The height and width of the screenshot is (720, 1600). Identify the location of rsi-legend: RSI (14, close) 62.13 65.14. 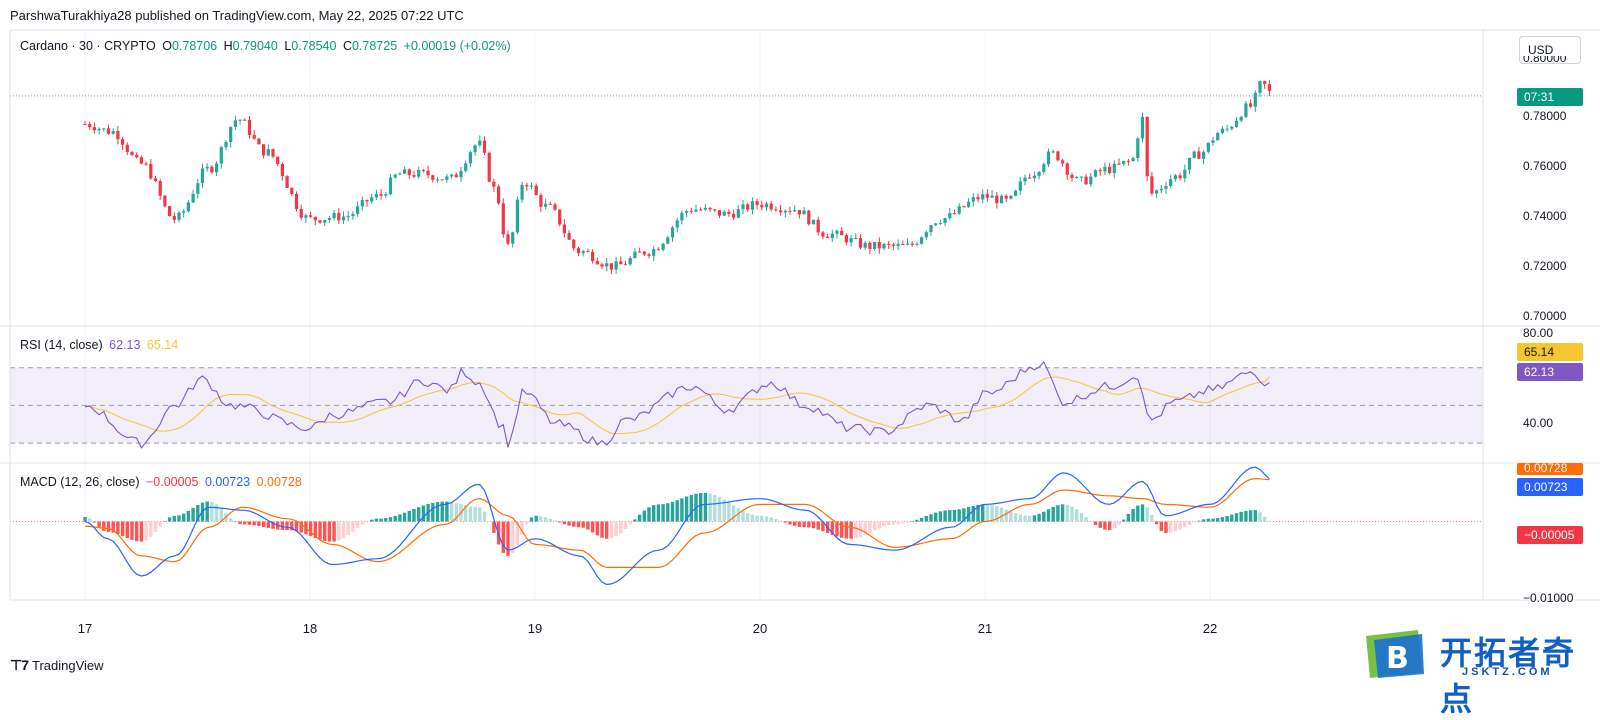
(100, 345).